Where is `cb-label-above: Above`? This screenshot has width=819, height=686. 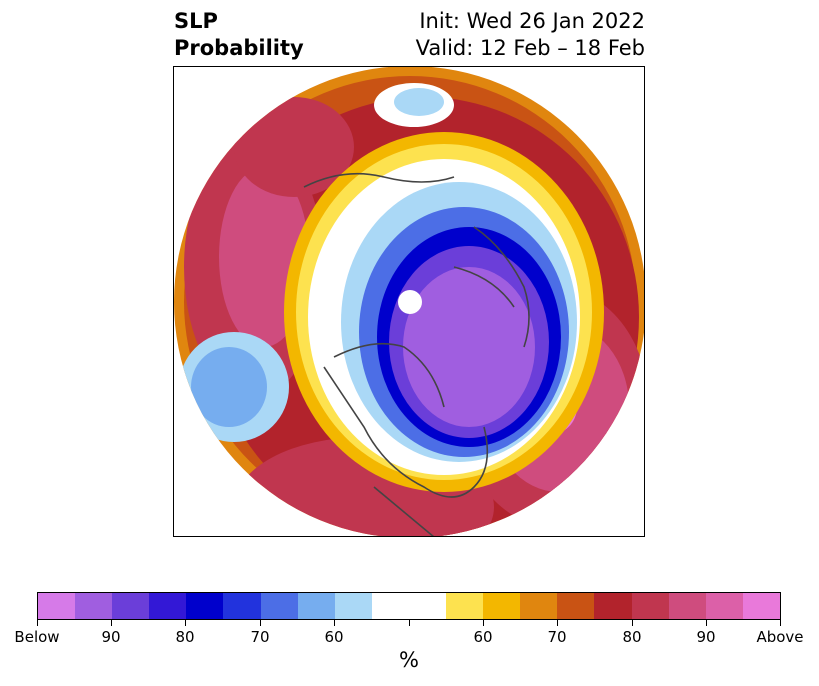
cb-label-above: Above is located at coordinates (780, 637).